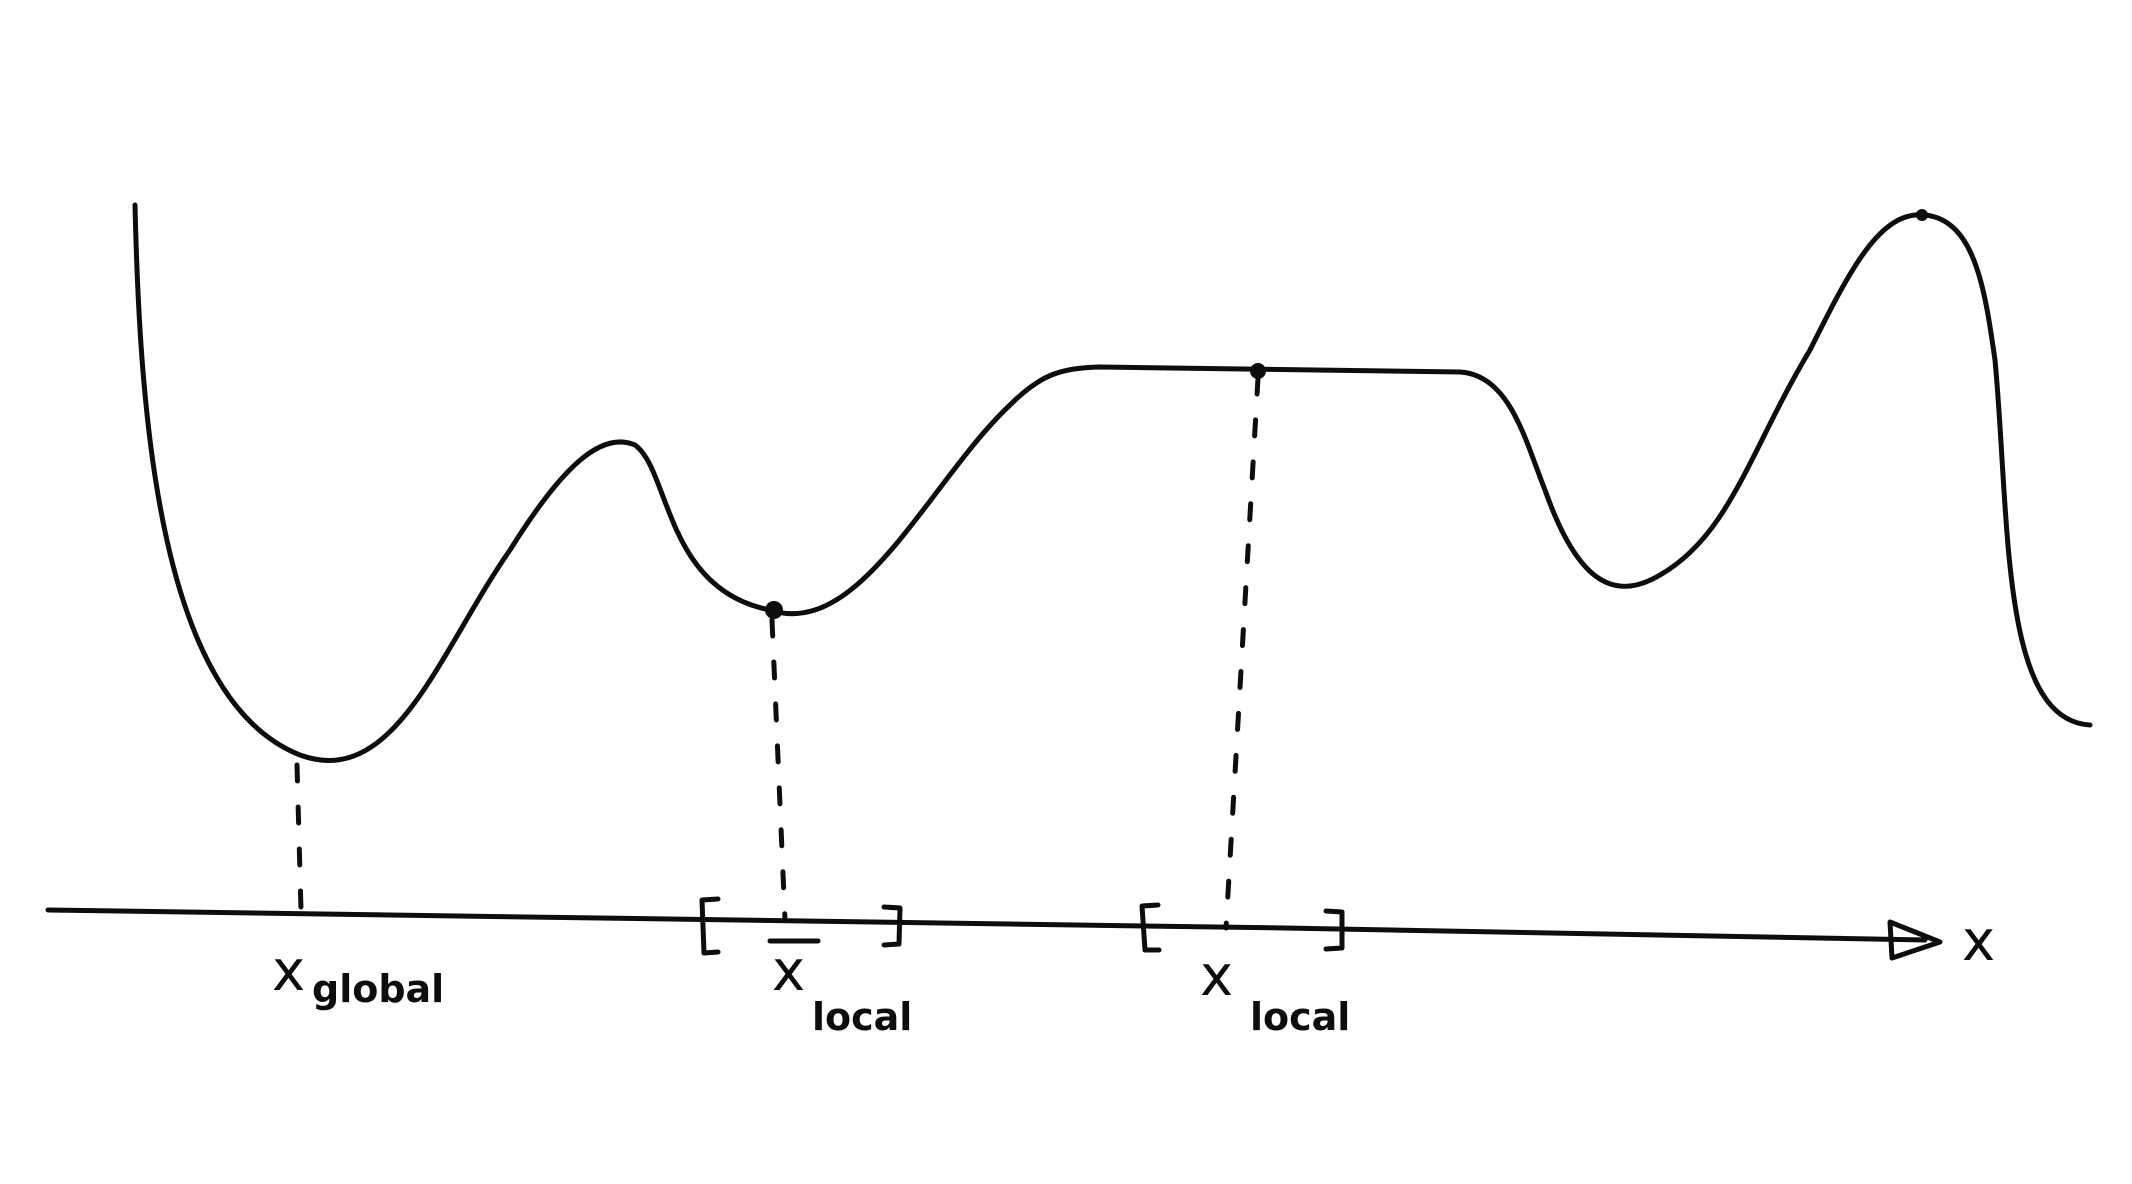 The height and width of the screenshot is (1184, 2132). I want to click on x-global-subscript: global, so click(378, 989).